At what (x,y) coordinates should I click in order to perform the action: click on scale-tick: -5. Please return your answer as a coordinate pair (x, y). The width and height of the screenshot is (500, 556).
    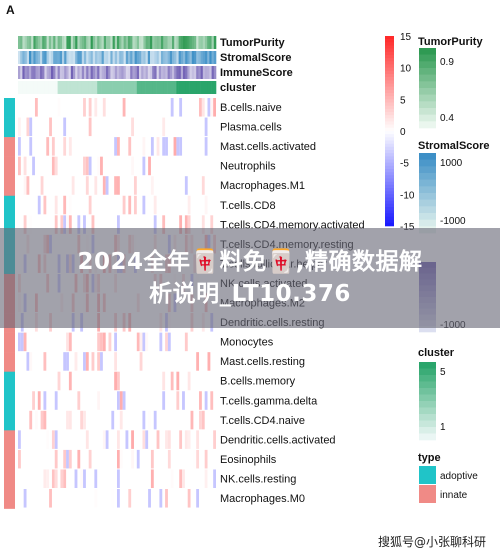
    Looking at the image, I should click on (404, 164).